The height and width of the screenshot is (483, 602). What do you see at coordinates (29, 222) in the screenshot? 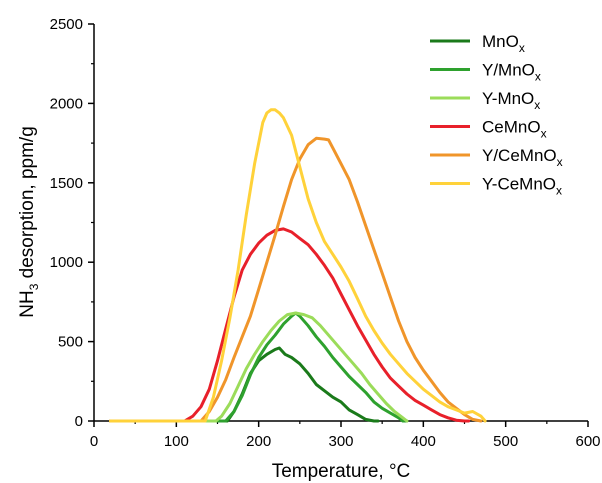
I see `y-axis-title: NH3 desorption, ppm/g` at bounding box center [29, 222].